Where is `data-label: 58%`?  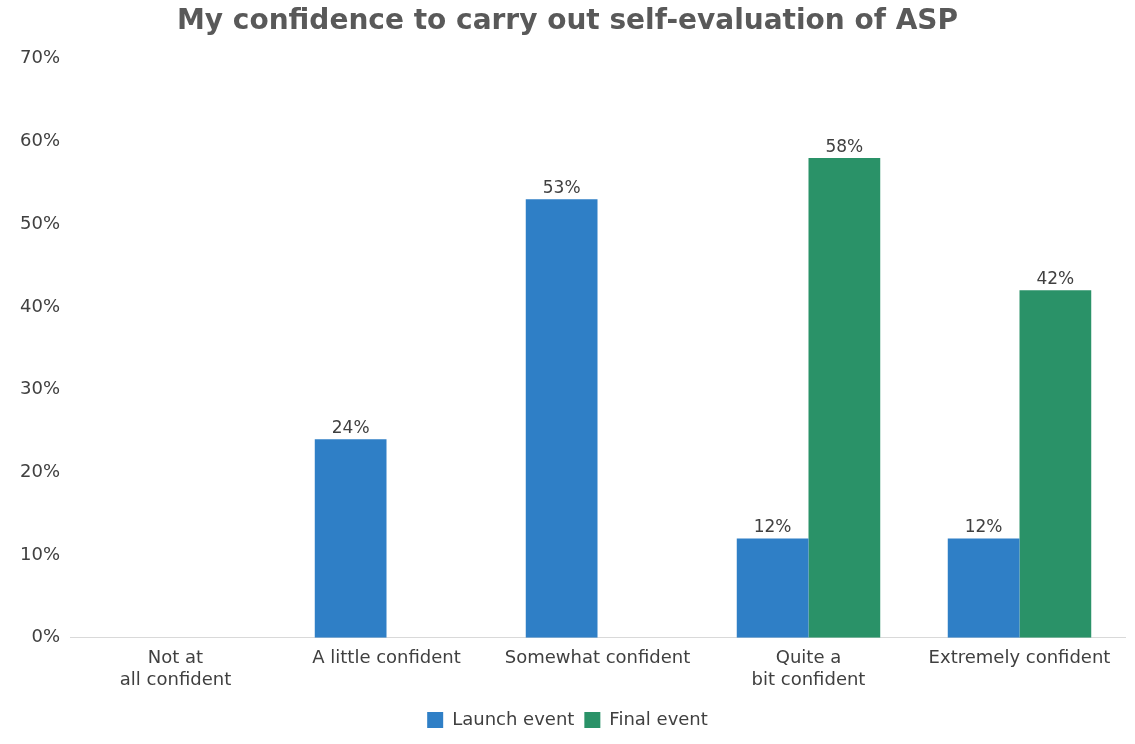
data-label: 58% is located at coordinates (844, 145).